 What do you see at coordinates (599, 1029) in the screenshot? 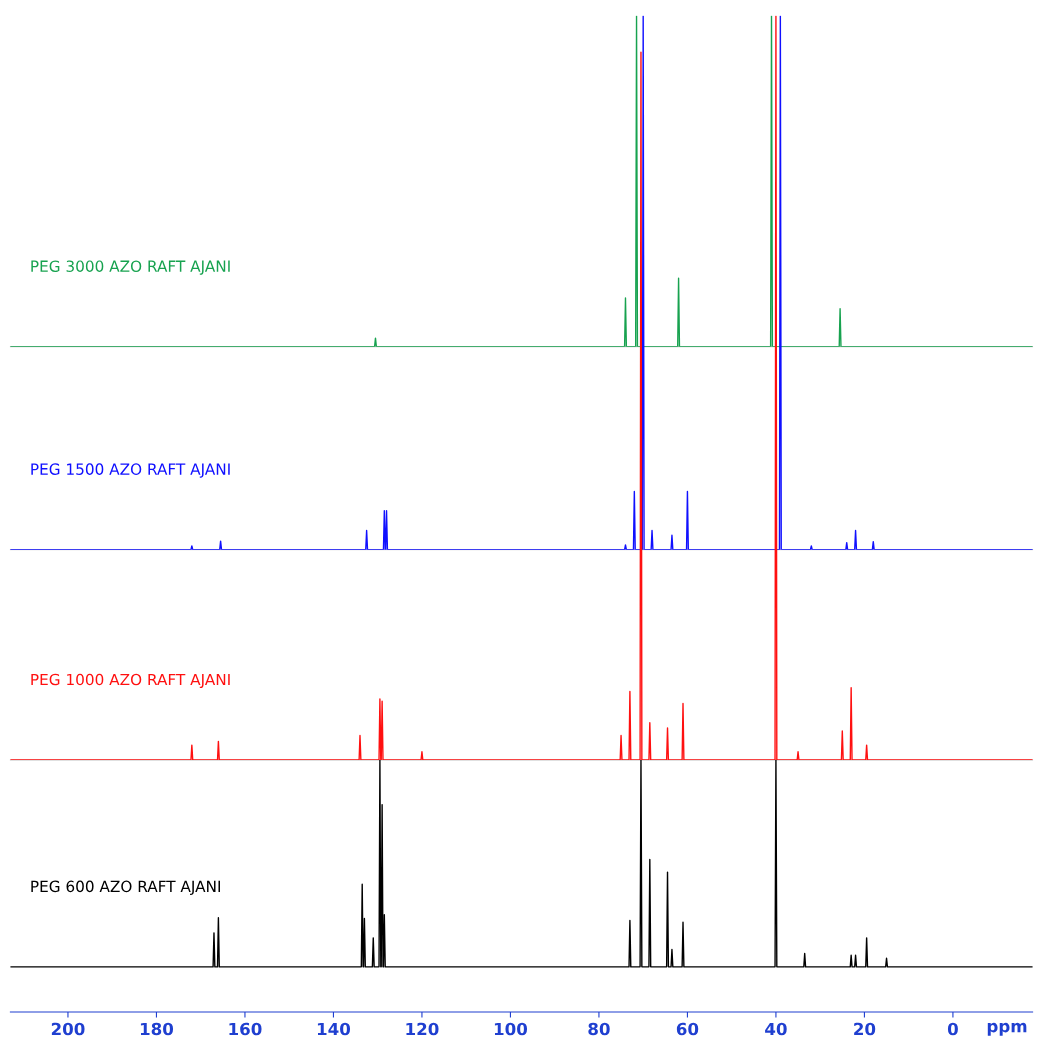
I see `x-tick-label: 80` at bounding box center [599, 1029].